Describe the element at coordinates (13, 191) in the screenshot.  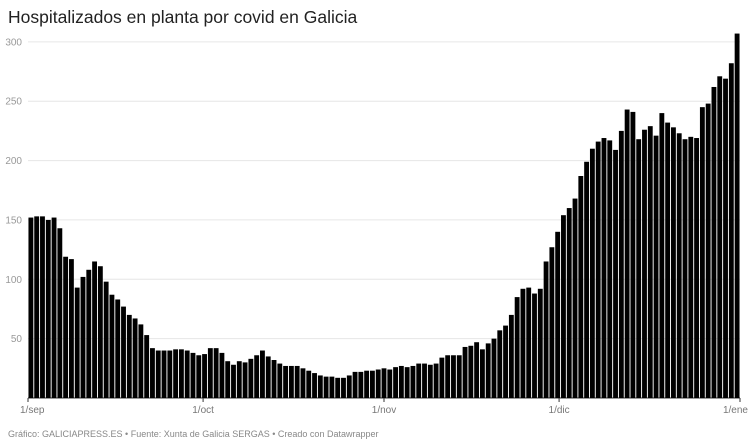
I see `y-axis: 50 100 150 200 250 300` at that location.